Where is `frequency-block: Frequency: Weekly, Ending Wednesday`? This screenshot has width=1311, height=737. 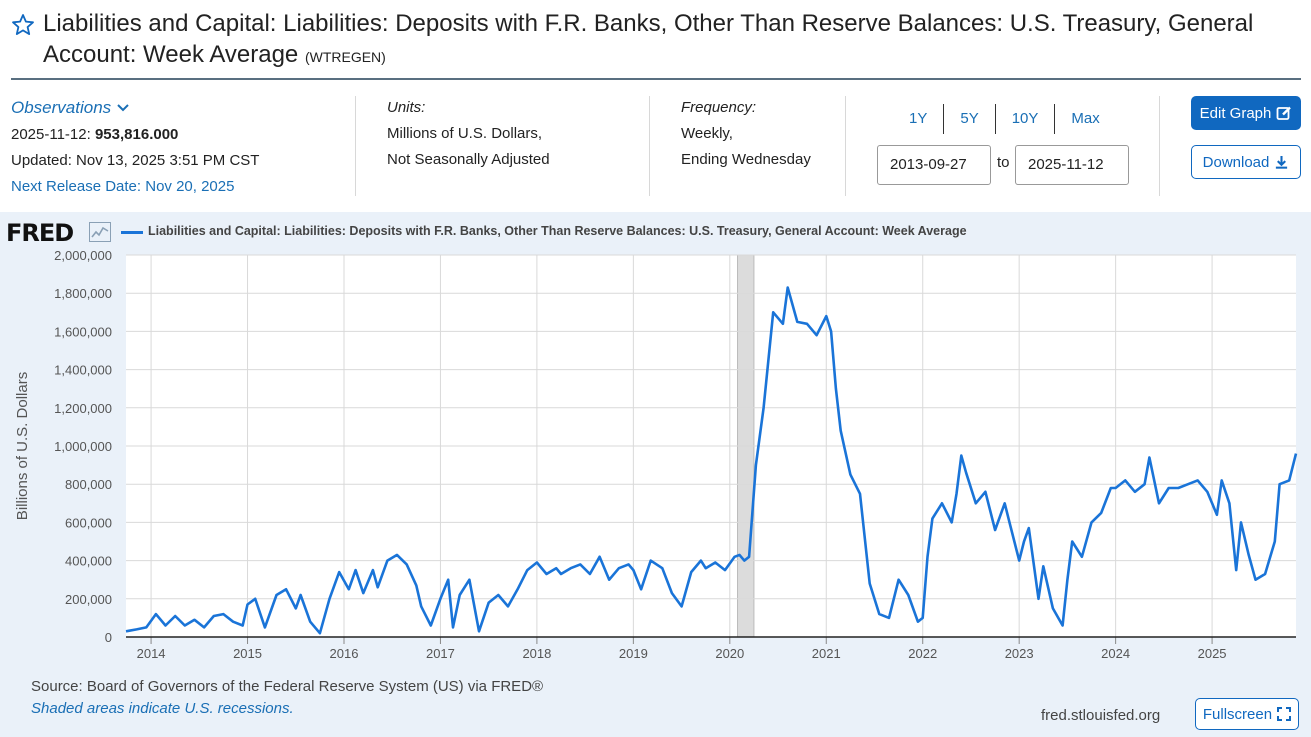
frequency-block: Frequency: Weekly, Ending Wednesday is located at coordinates (746, 134).